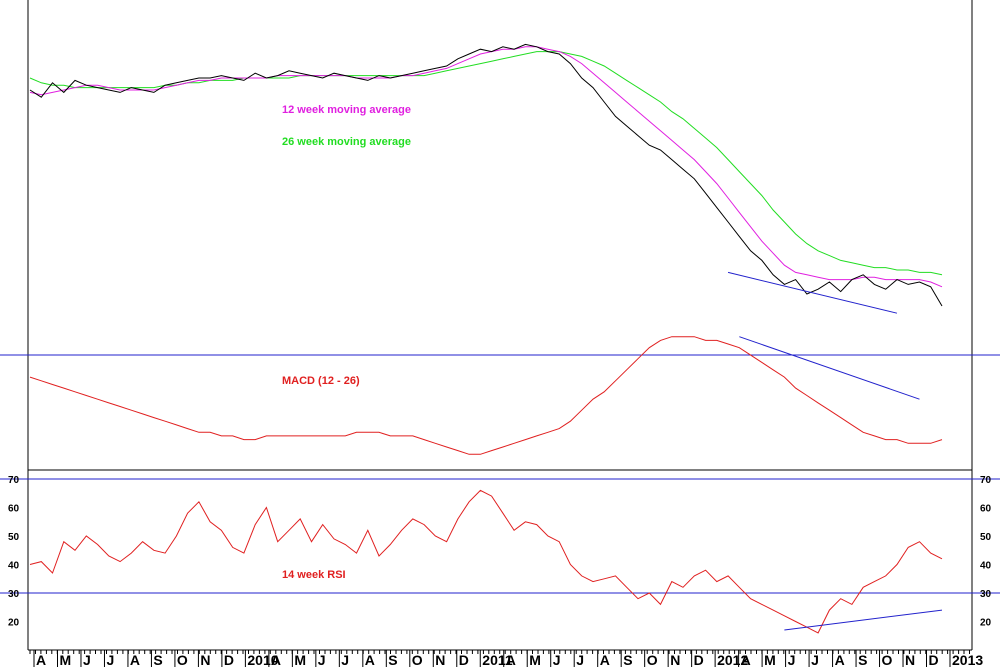 The height and width of the screenshot is (667, 1000). What do you see at coordinates (986, 623) in the screenshot?
I see `rsi-tick-right-20: 20` at bounding box center [986, 623].